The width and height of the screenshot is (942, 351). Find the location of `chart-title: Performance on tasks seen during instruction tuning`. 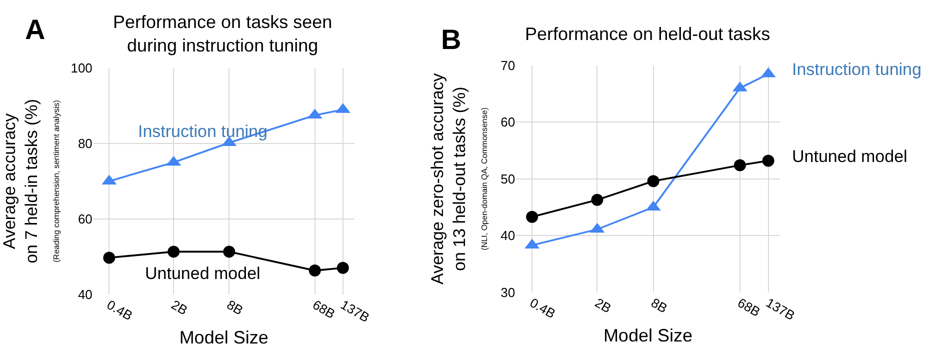

chart-title: Performance on tasks seen during instruction tuning is located at coordinates (222, 34).